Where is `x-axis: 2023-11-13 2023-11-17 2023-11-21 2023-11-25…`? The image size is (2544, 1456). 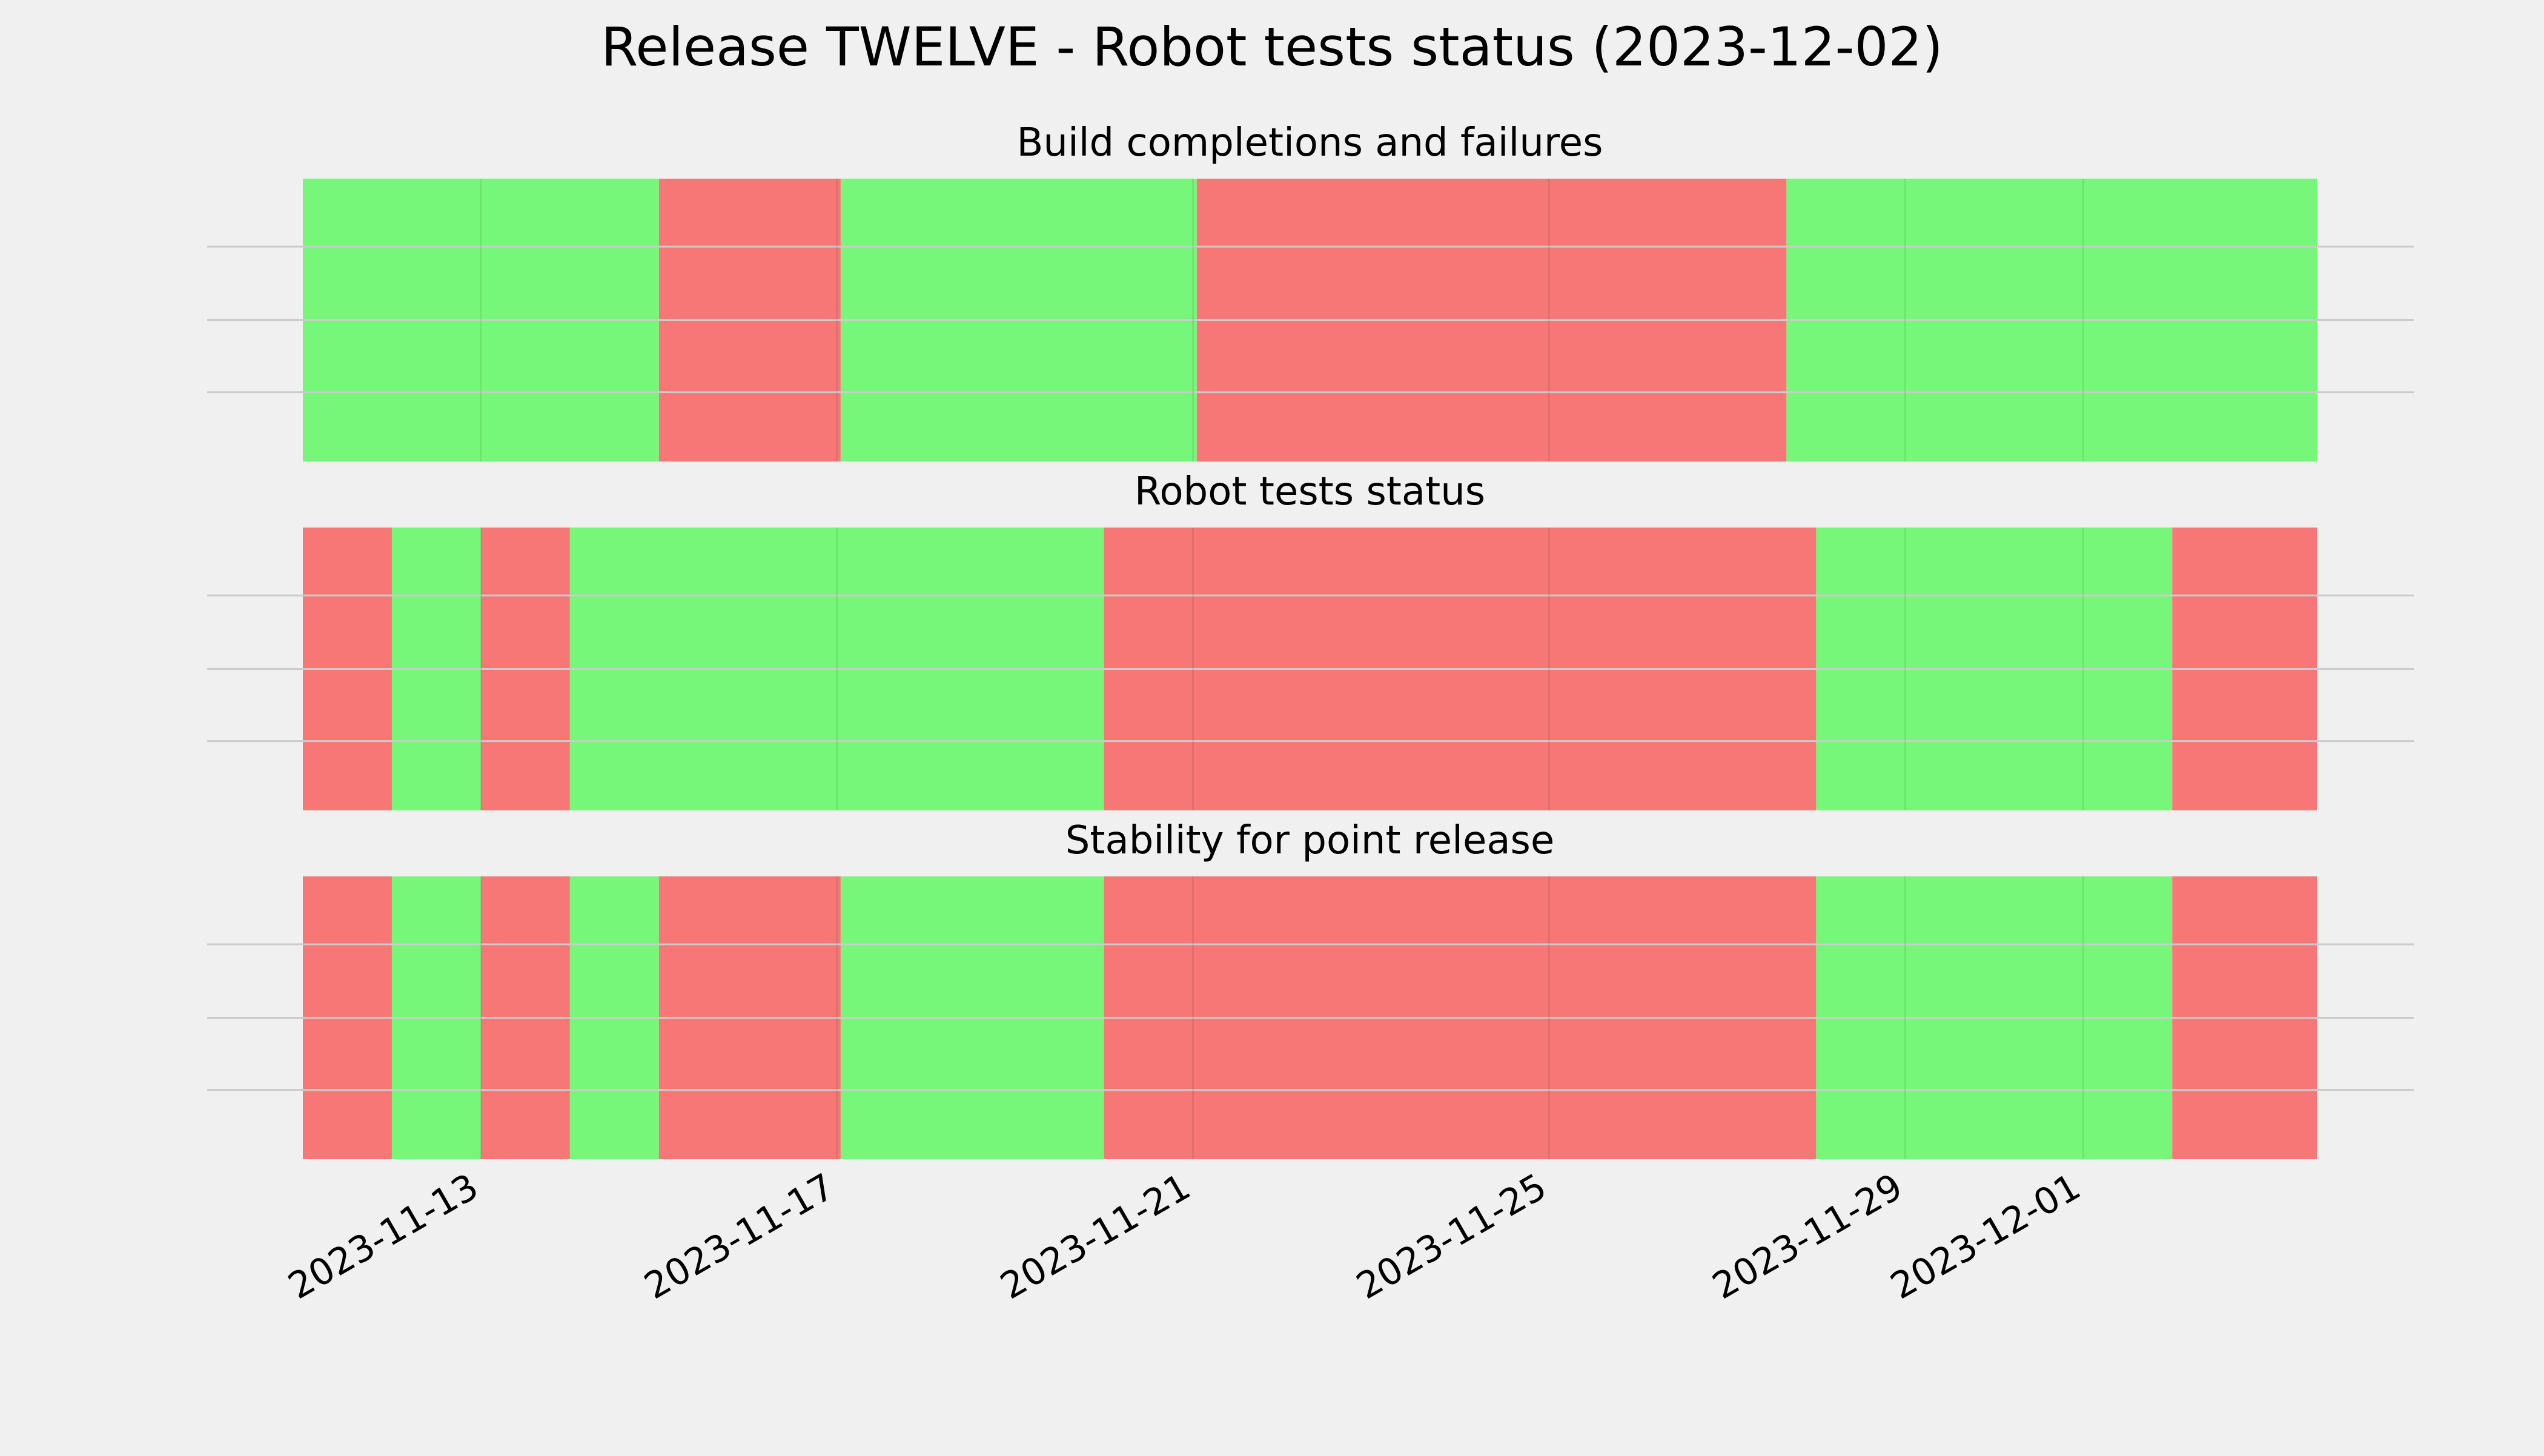 x-axis: 2023-11-13 2023-11-17 2023-11-21 2023-11-25… is located at coordinates (1184, 1236).